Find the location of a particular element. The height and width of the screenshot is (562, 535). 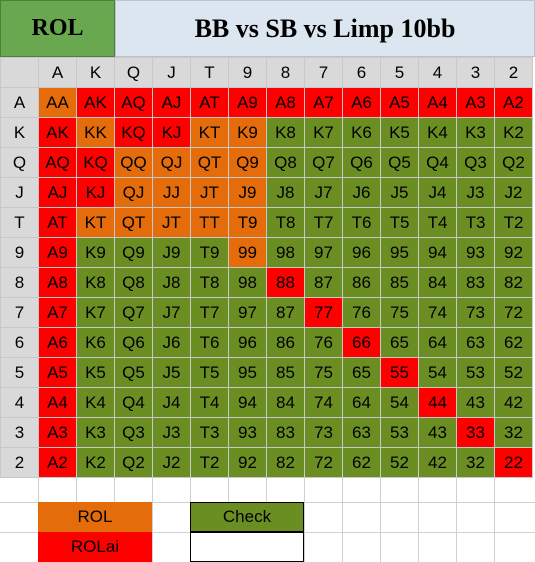

hand-cell: 95 is located at coordinates (248, 373).